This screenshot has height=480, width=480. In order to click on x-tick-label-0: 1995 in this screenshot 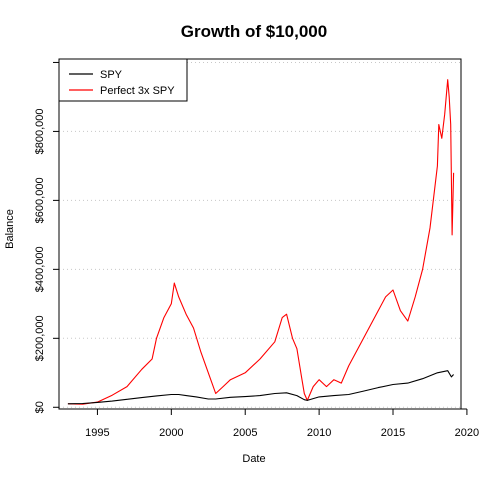, I will do `click(97, 433)`.